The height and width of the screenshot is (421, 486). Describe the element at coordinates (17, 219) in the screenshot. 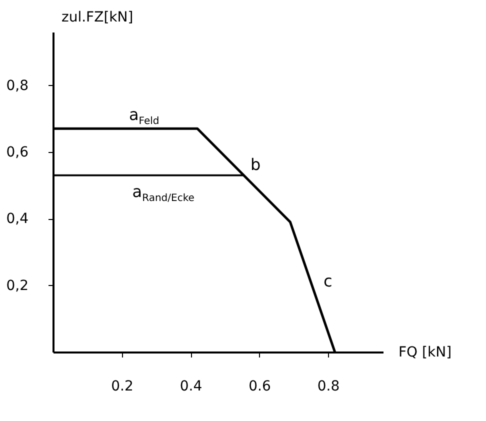

I see `y-tick-label: 0,4` at that location.